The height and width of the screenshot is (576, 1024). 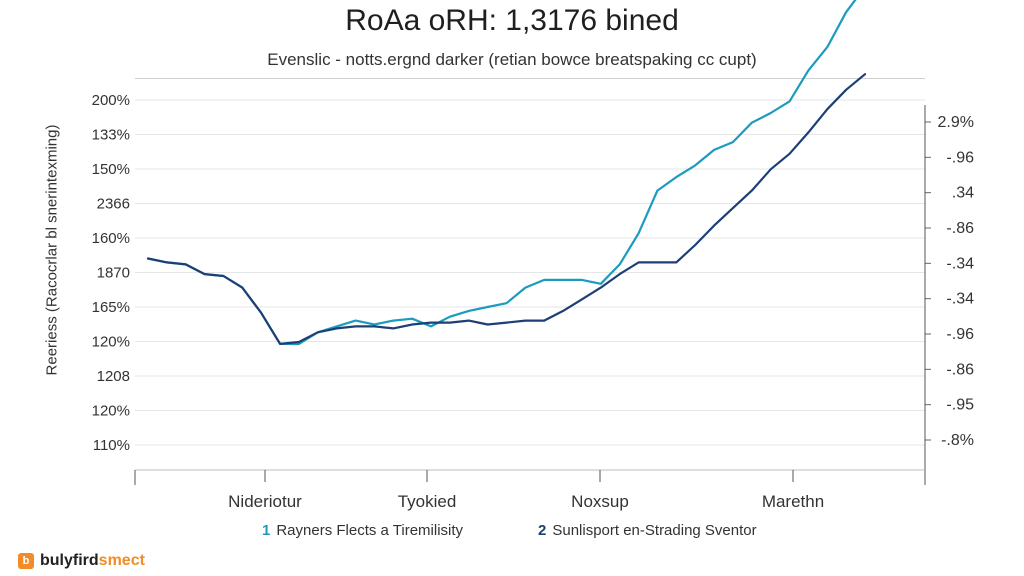 I want to click on legend-label: Rayners Flects a Tiremilisity, so click(x=370, y=530).